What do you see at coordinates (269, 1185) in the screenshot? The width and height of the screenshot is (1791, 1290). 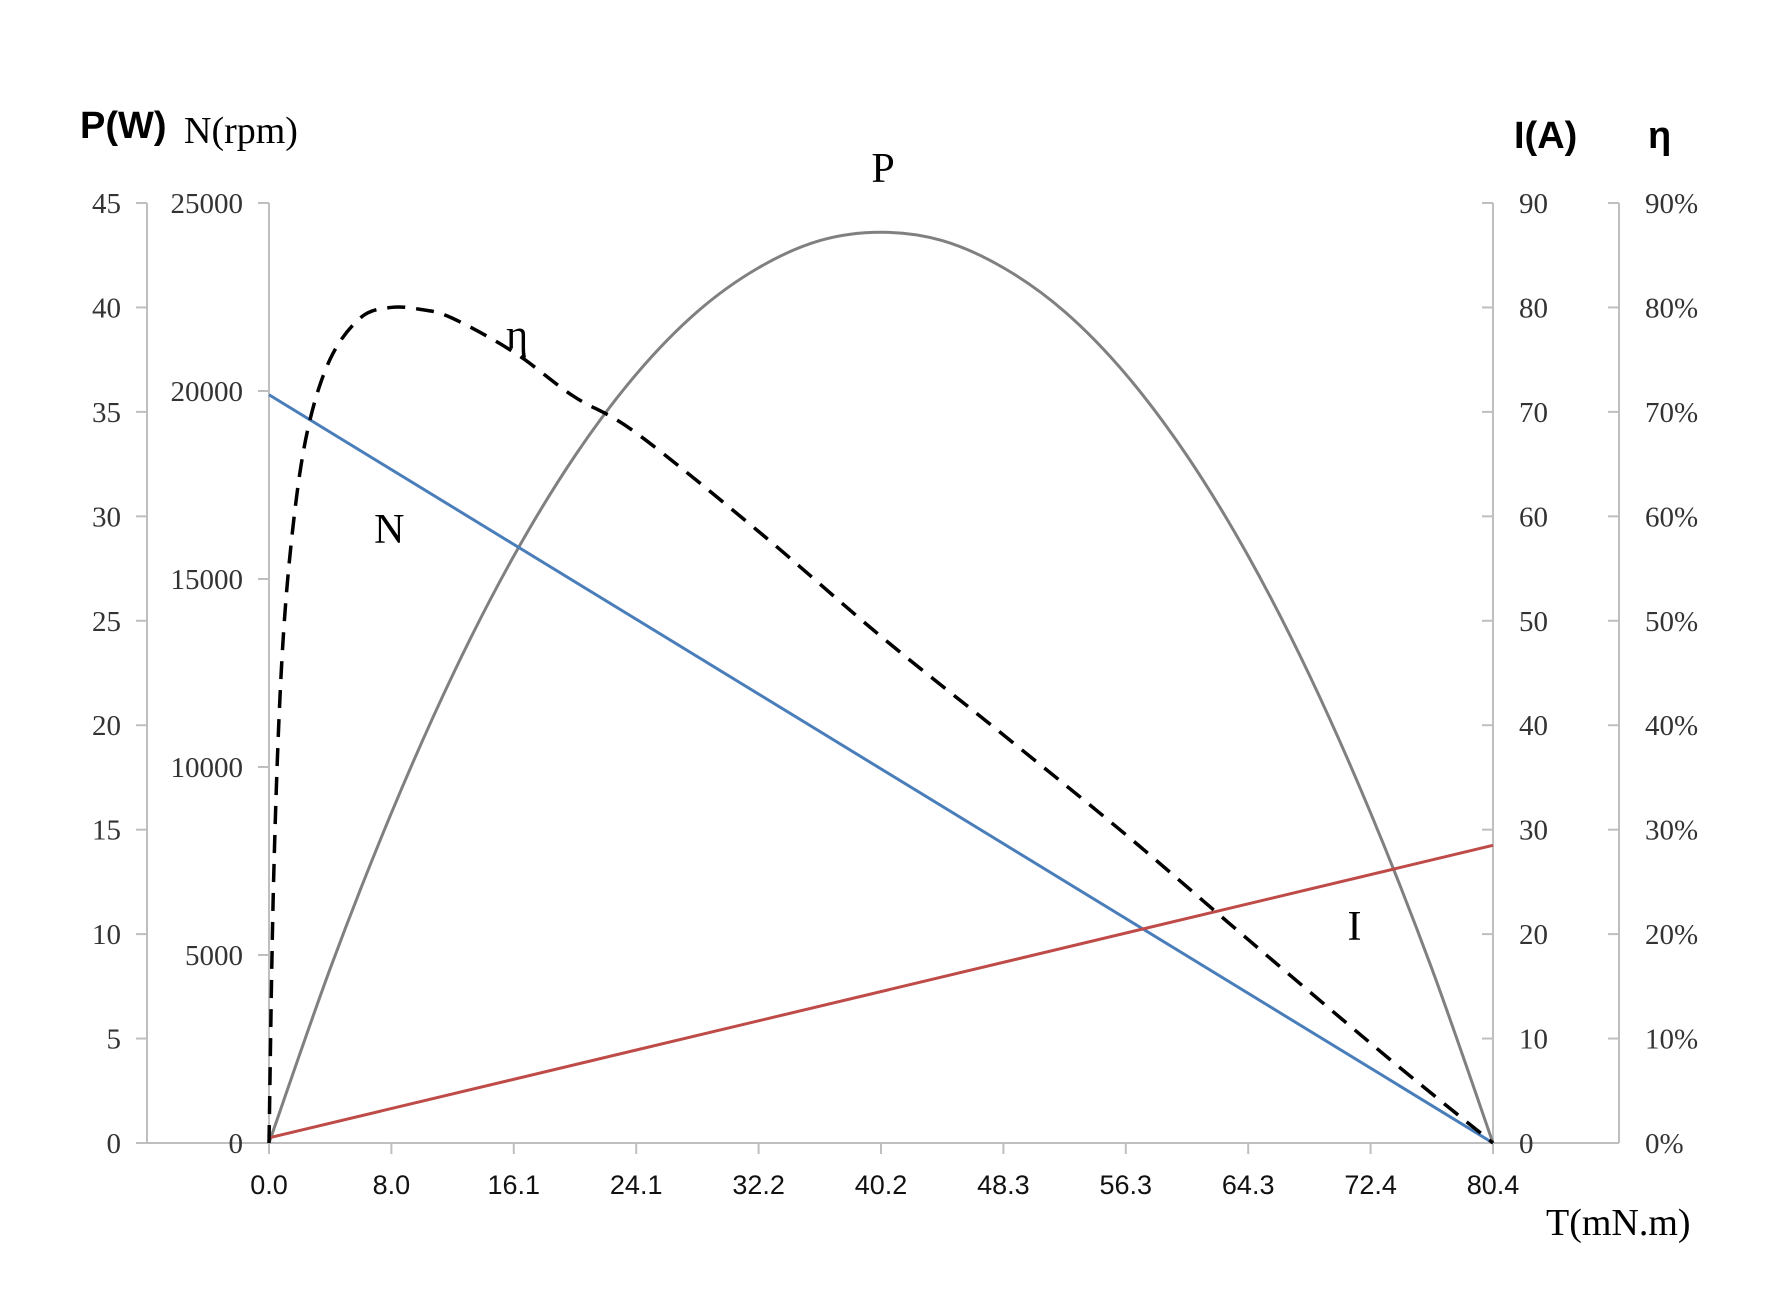 I see `x-tick-label: 0.0` at bounding box center [269, 1185].